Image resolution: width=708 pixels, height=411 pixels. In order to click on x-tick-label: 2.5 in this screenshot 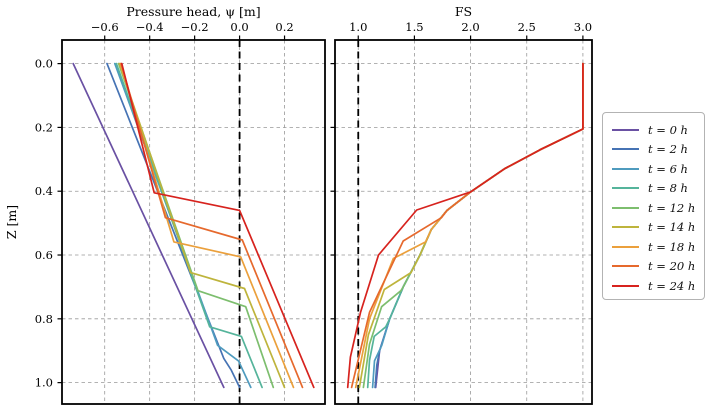, I will do `click(527, 27)`.